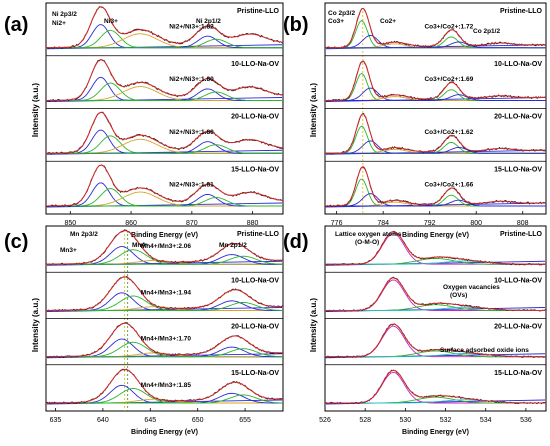 This screenshot has width=550, height=446. I want to click on x-tick-label: 536, so click(526, 420).